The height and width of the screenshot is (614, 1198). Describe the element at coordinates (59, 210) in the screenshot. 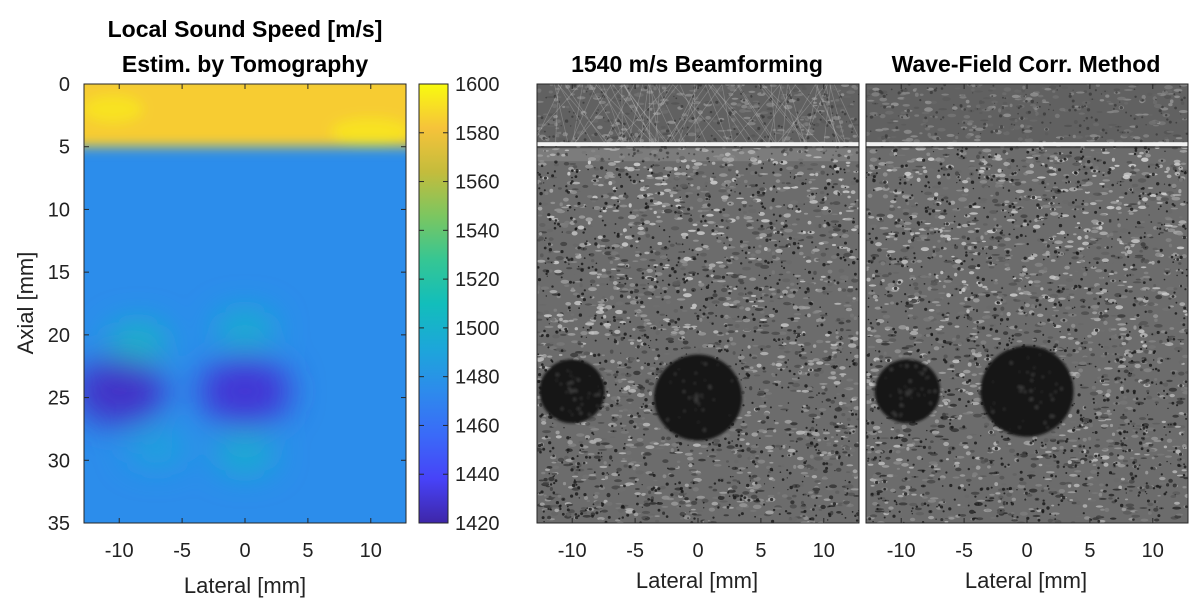

I see `y-tick-label: 10` at that location.